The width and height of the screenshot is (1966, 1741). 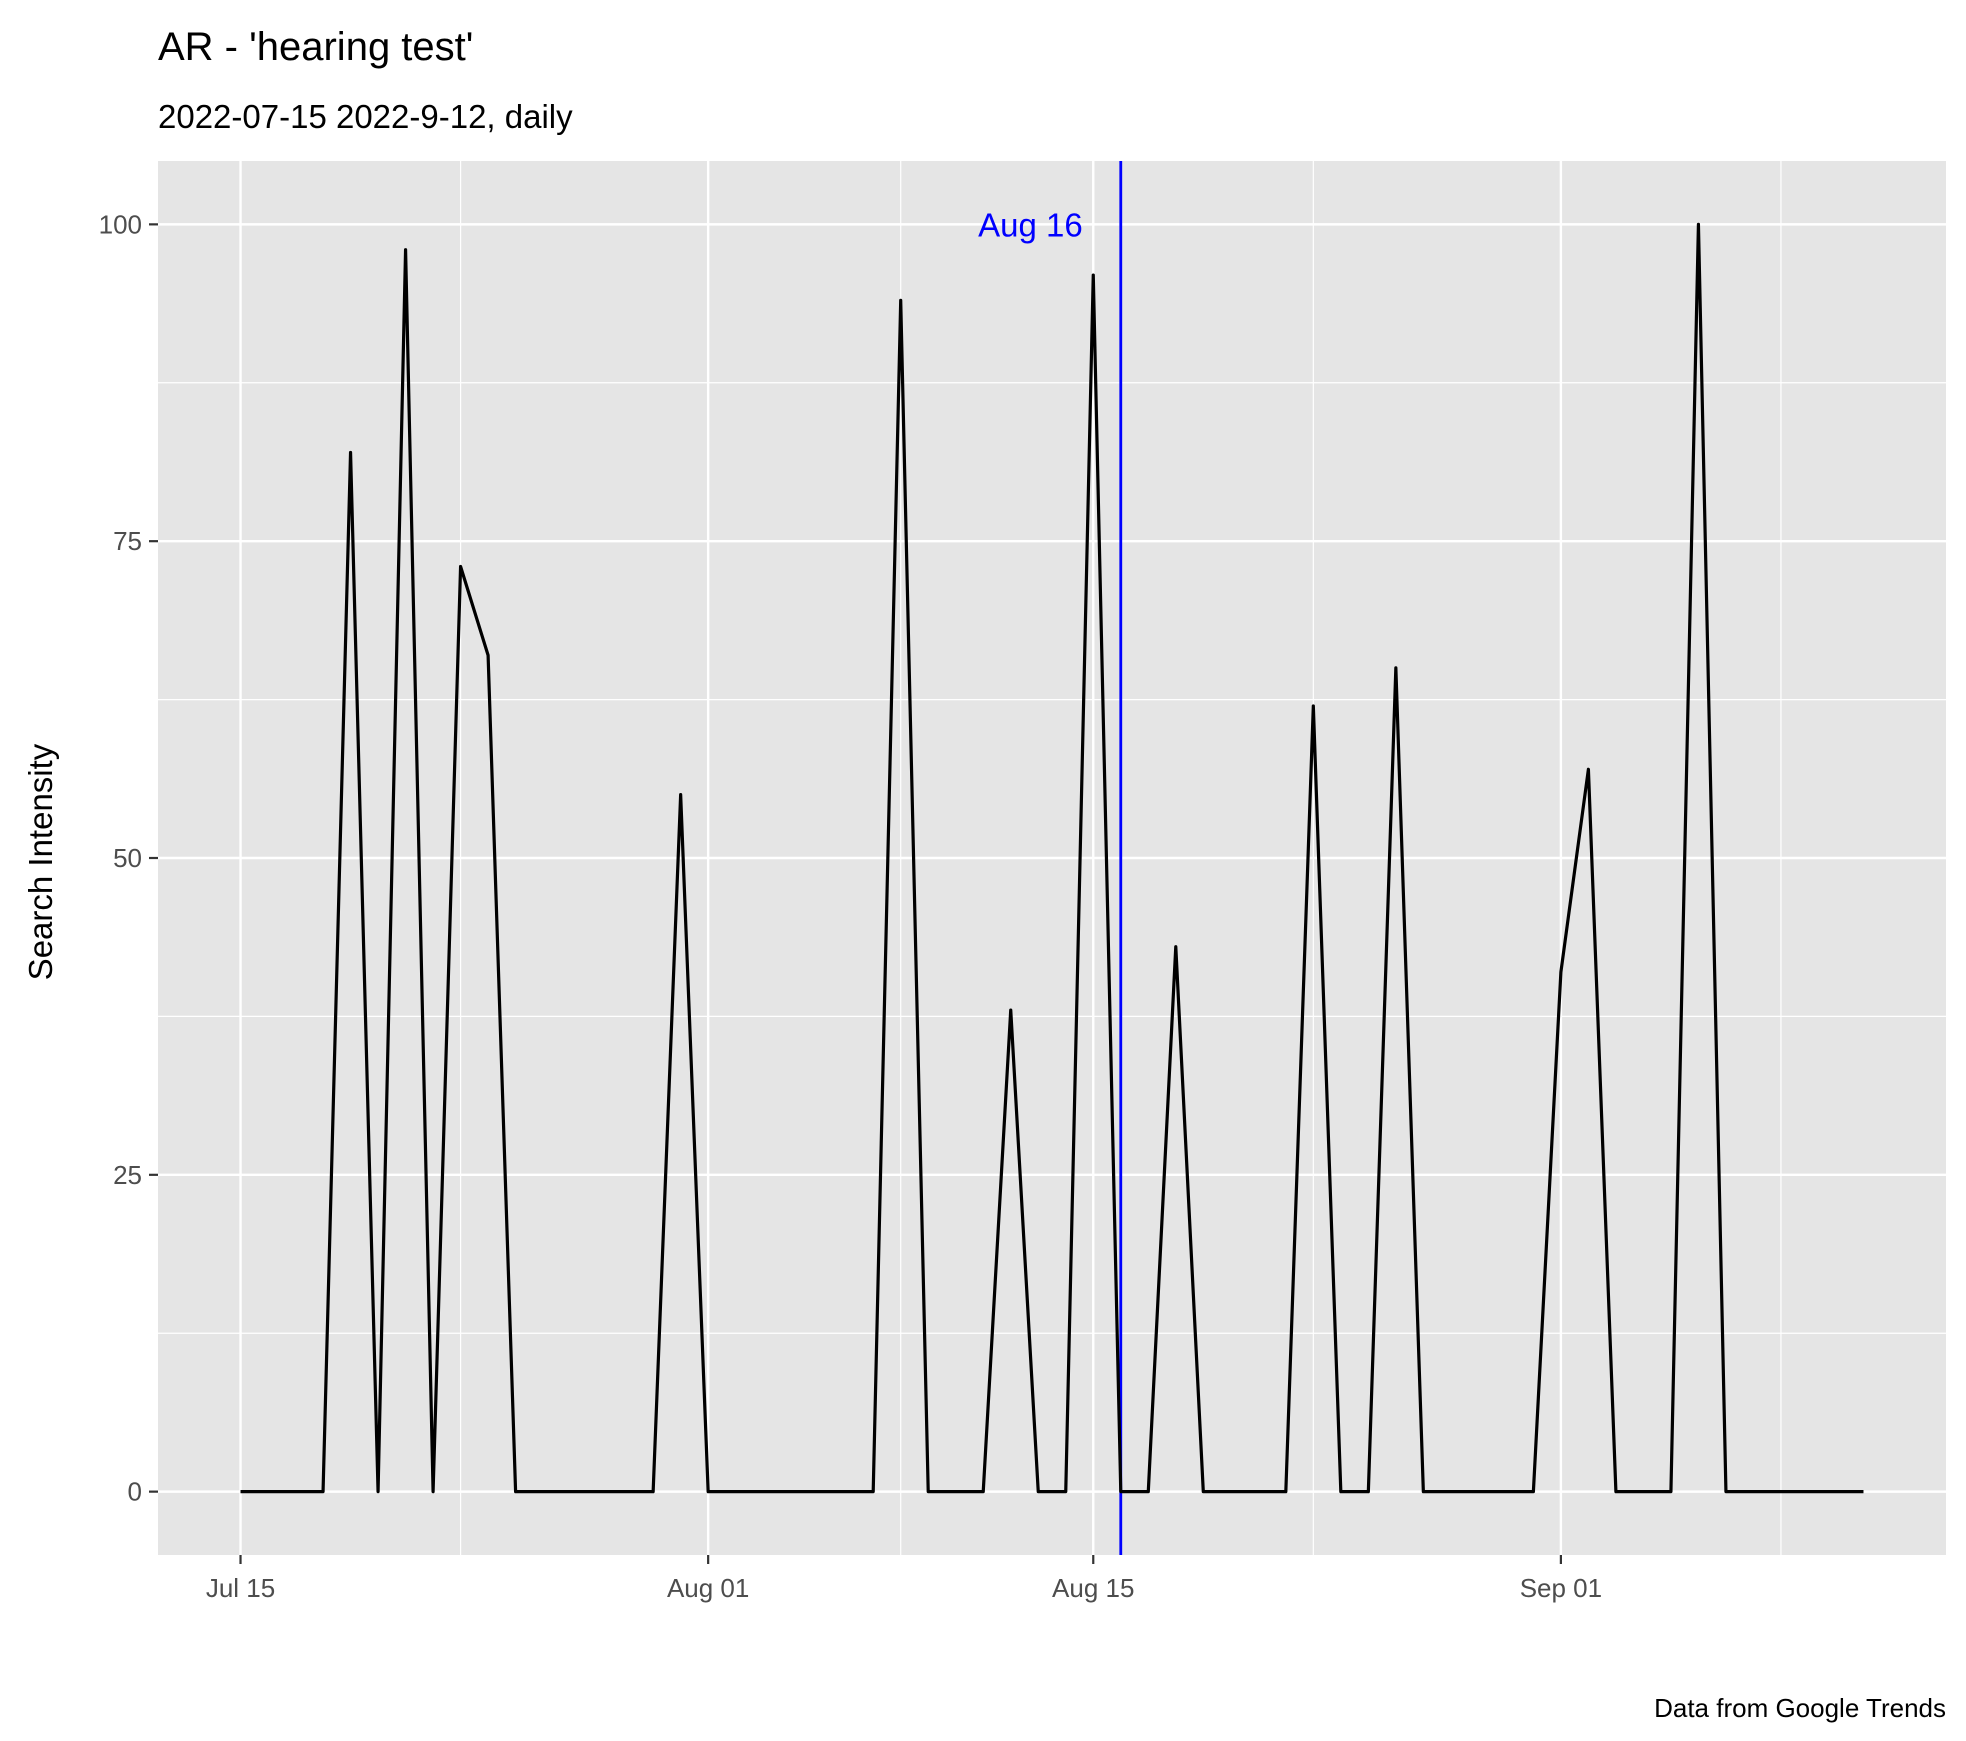 What do you see at coordinates (127, 541) in the screenshot?
I see `y-tick-label: 75` at bounding box center [127, 541].